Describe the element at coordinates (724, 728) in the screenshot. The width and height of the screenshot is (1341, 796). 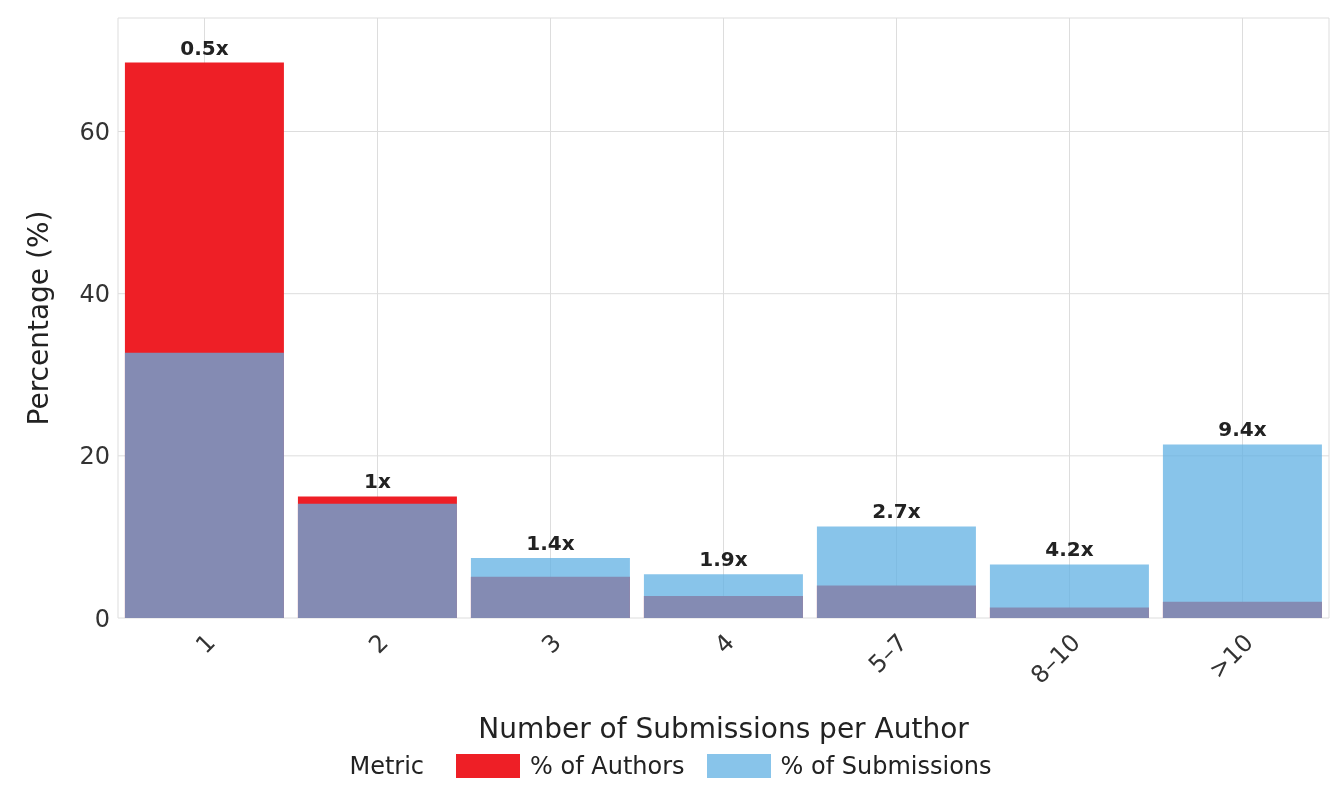
I see `x-axis-title: Number of Submissions per Author` at that location.